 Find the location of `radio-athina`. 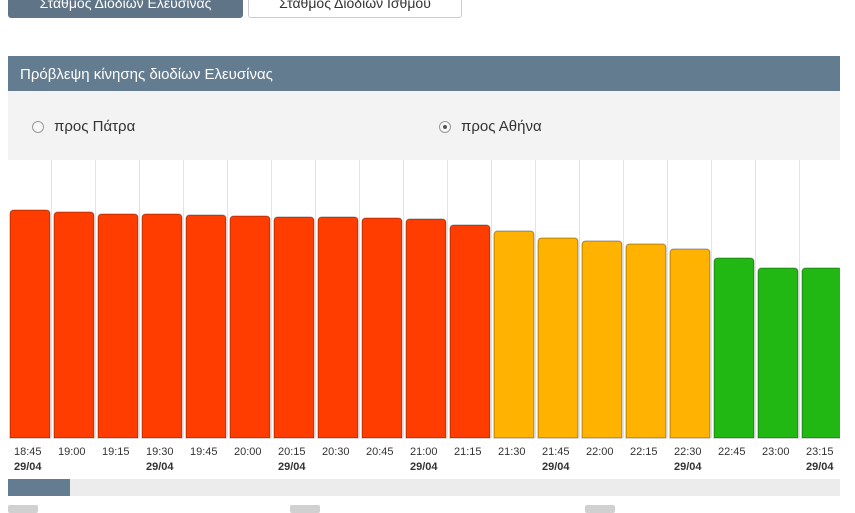

radio-athina is located at coordinates (445, 126).